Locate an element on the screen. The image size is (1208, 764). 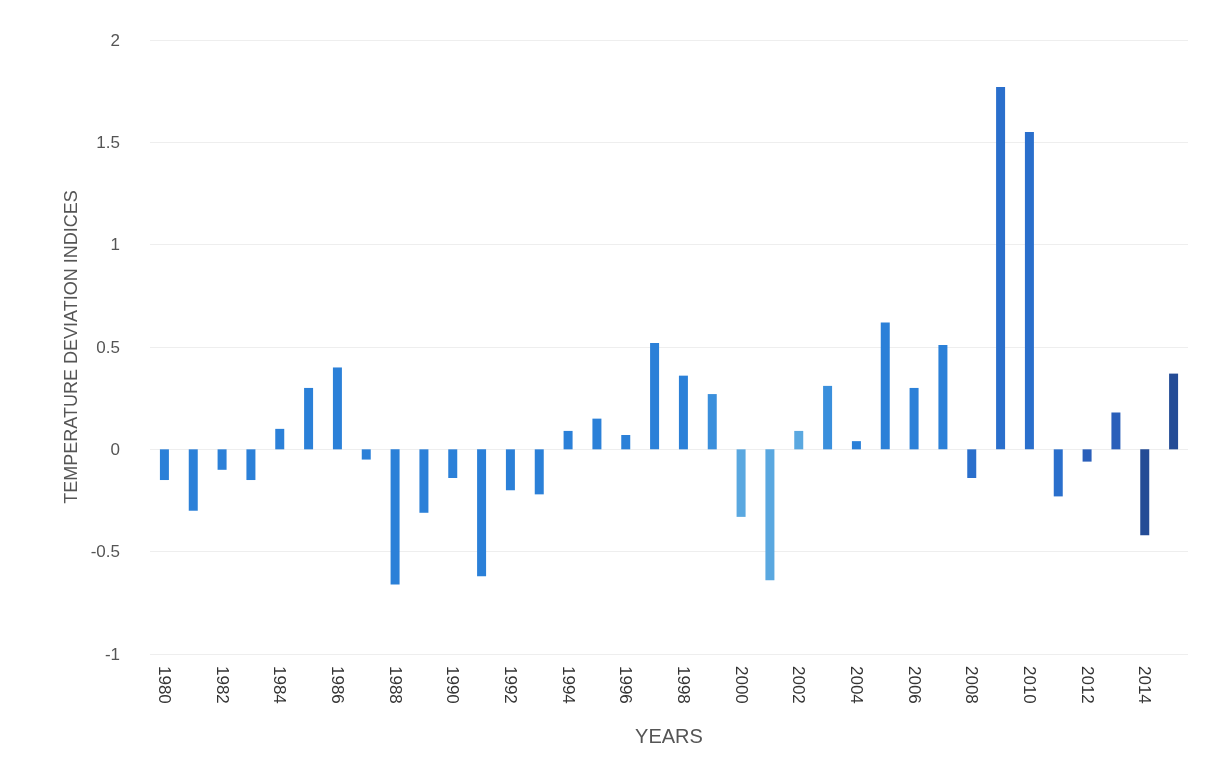
x-tick-label: 2012 is located at coordinates (1087, 685).